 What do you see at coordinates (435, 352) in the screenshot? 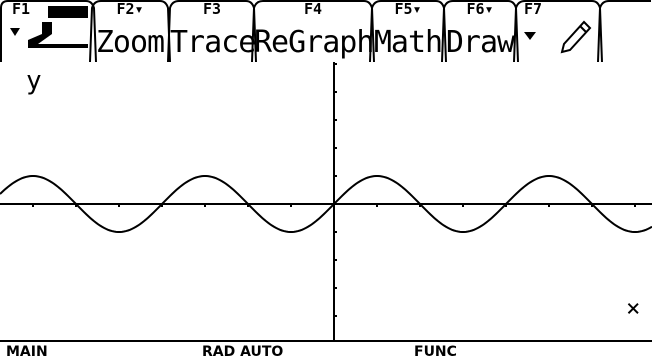
I see `graph-mode: FUNC` at bounding box center [435, 352].